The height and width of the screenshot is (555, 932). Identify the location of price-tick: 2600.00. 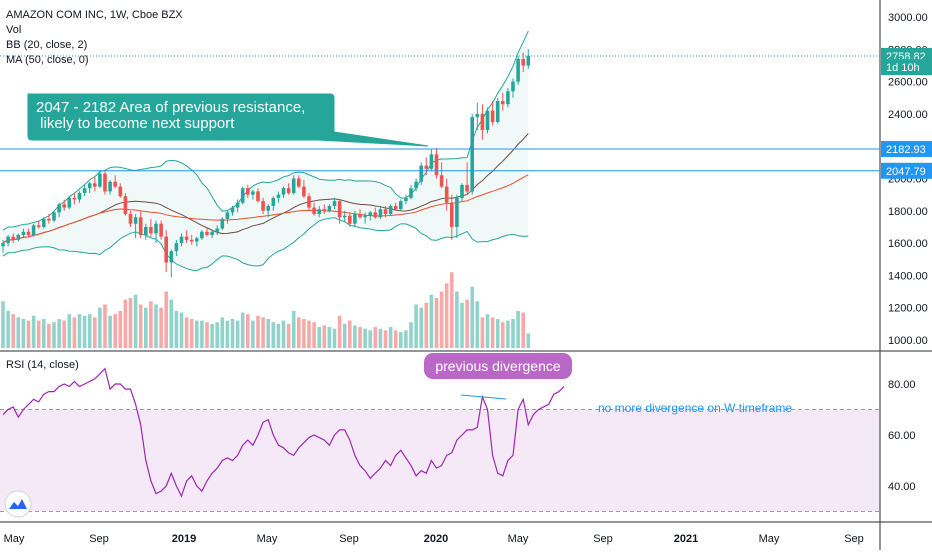
(908, 83).